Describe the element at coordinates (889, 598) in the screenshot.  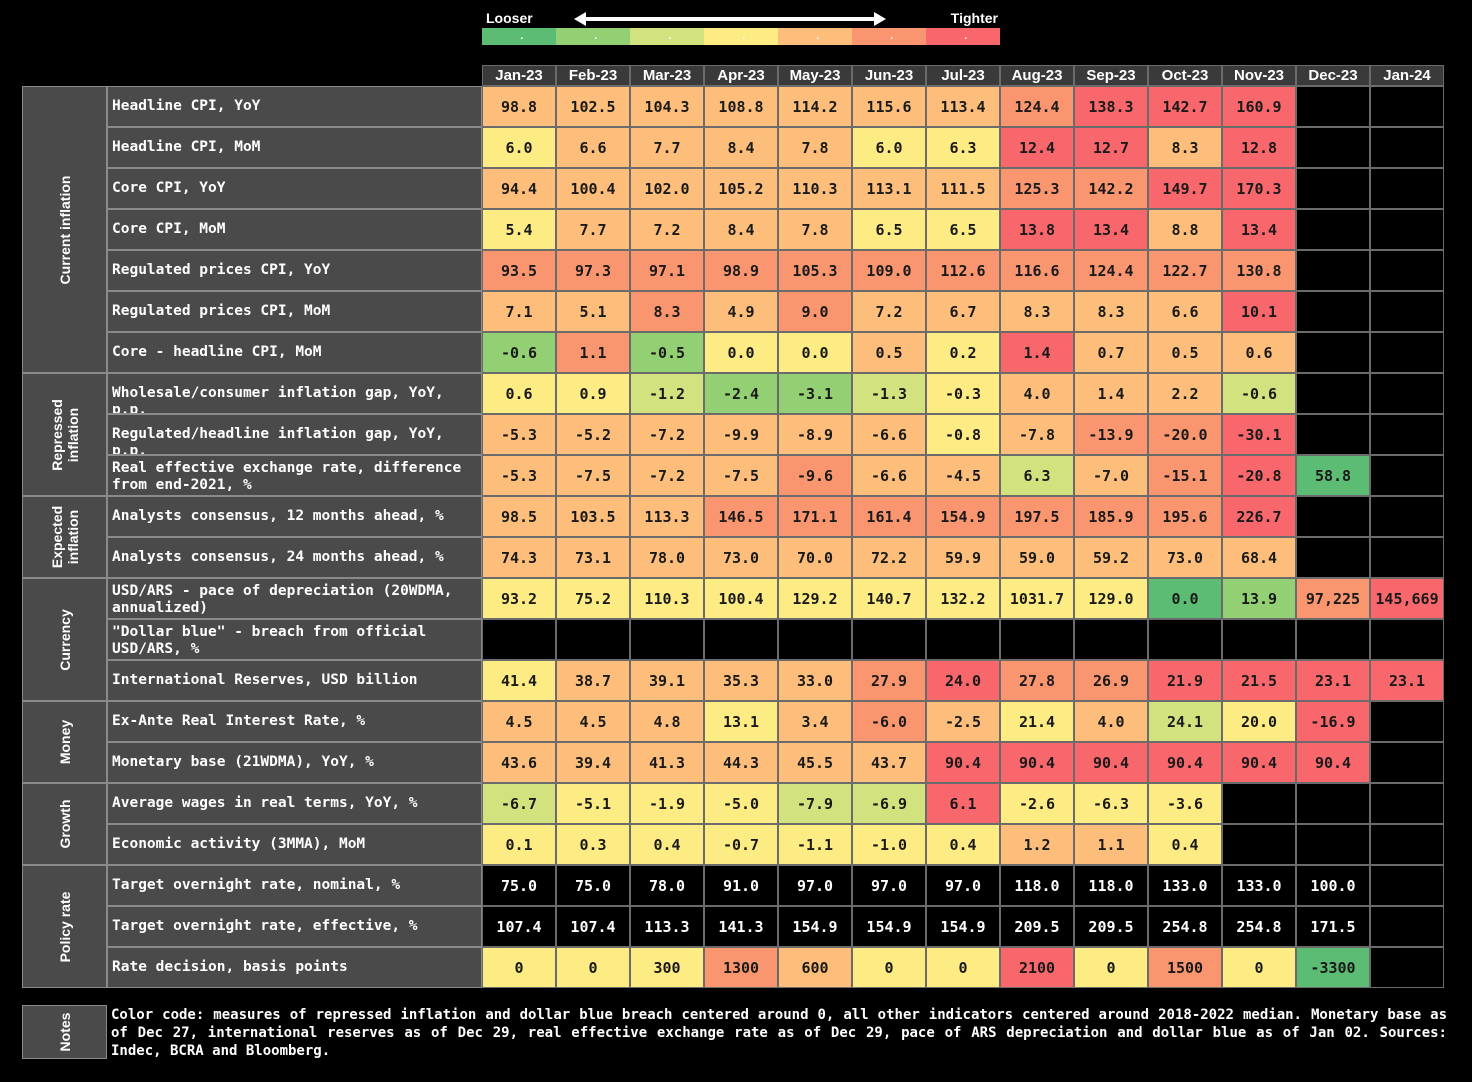
I see `value-cell: 140.7` at that location.